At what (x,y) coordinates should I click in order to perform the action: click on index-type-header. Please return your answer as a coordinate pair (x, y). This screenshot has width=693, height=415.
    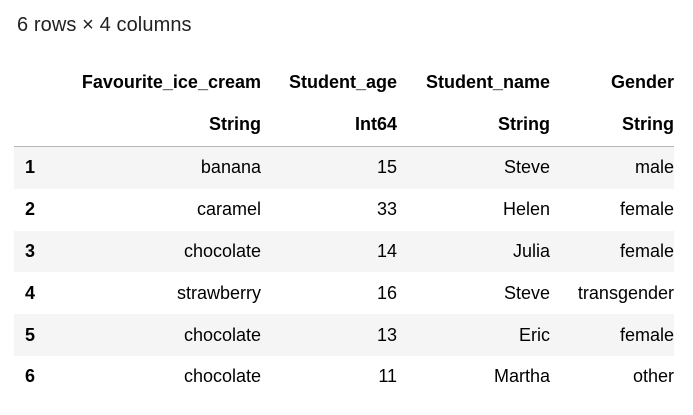
    Looking at the image, I should click on (41, 124).